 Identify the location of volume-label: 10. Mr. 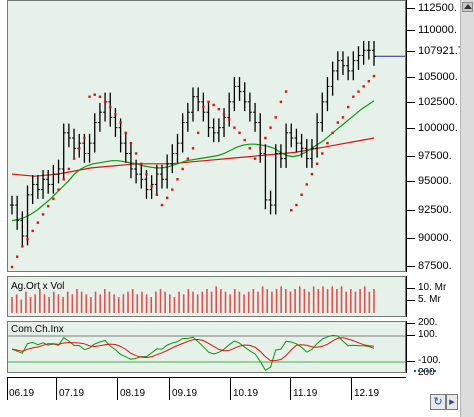
(432, 287).